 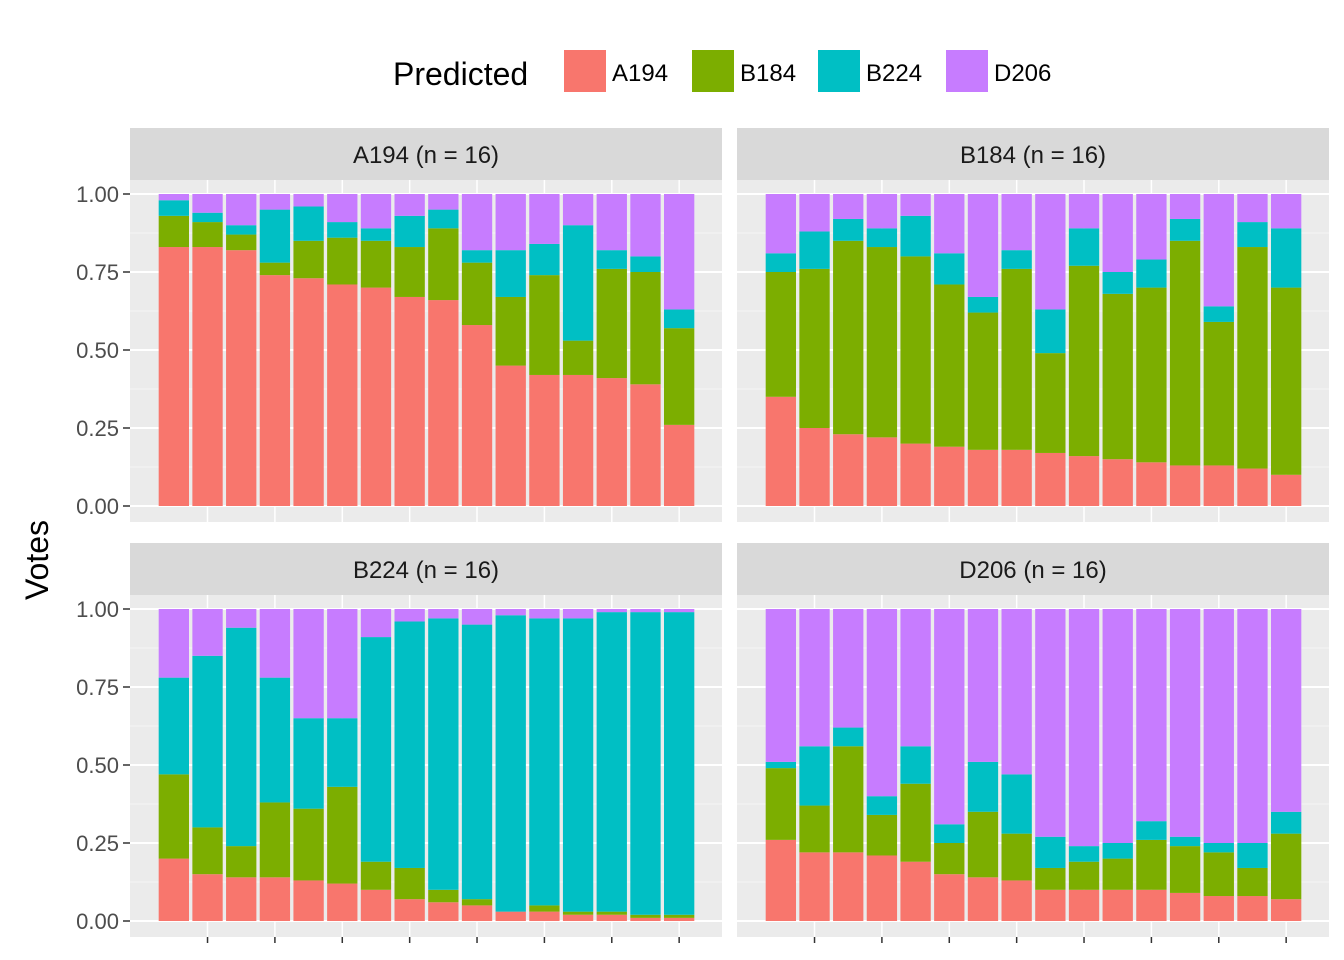 I want to click on y-tick-label: 0.50, so click(x=97, y=350).